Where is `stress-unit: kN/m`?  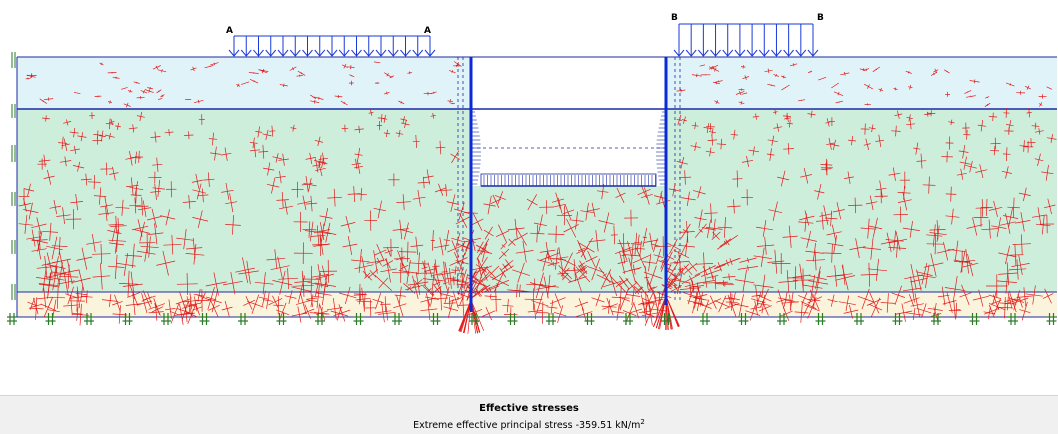
stress-unit: kN/m is located at coordinates (628, 425).